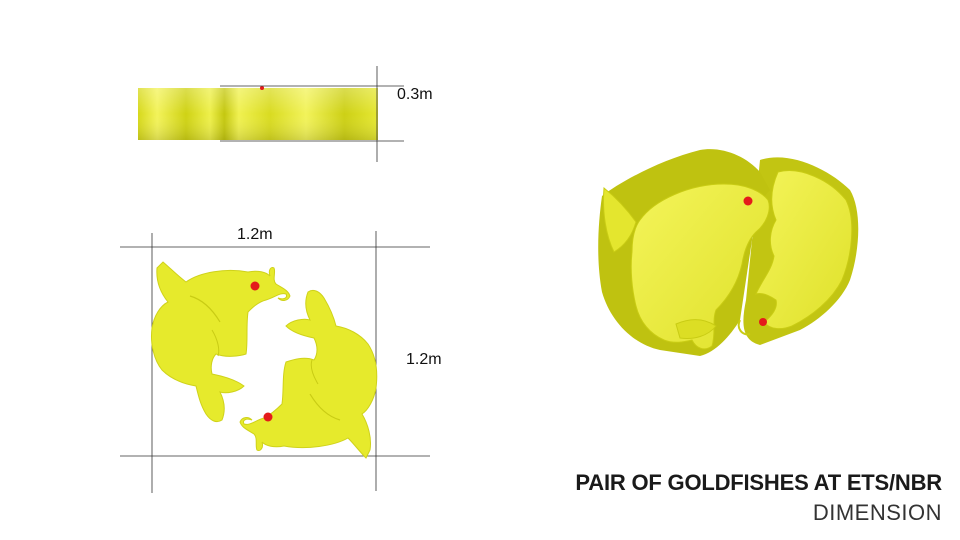  I want to click on isometric-view, so click(728, 252).